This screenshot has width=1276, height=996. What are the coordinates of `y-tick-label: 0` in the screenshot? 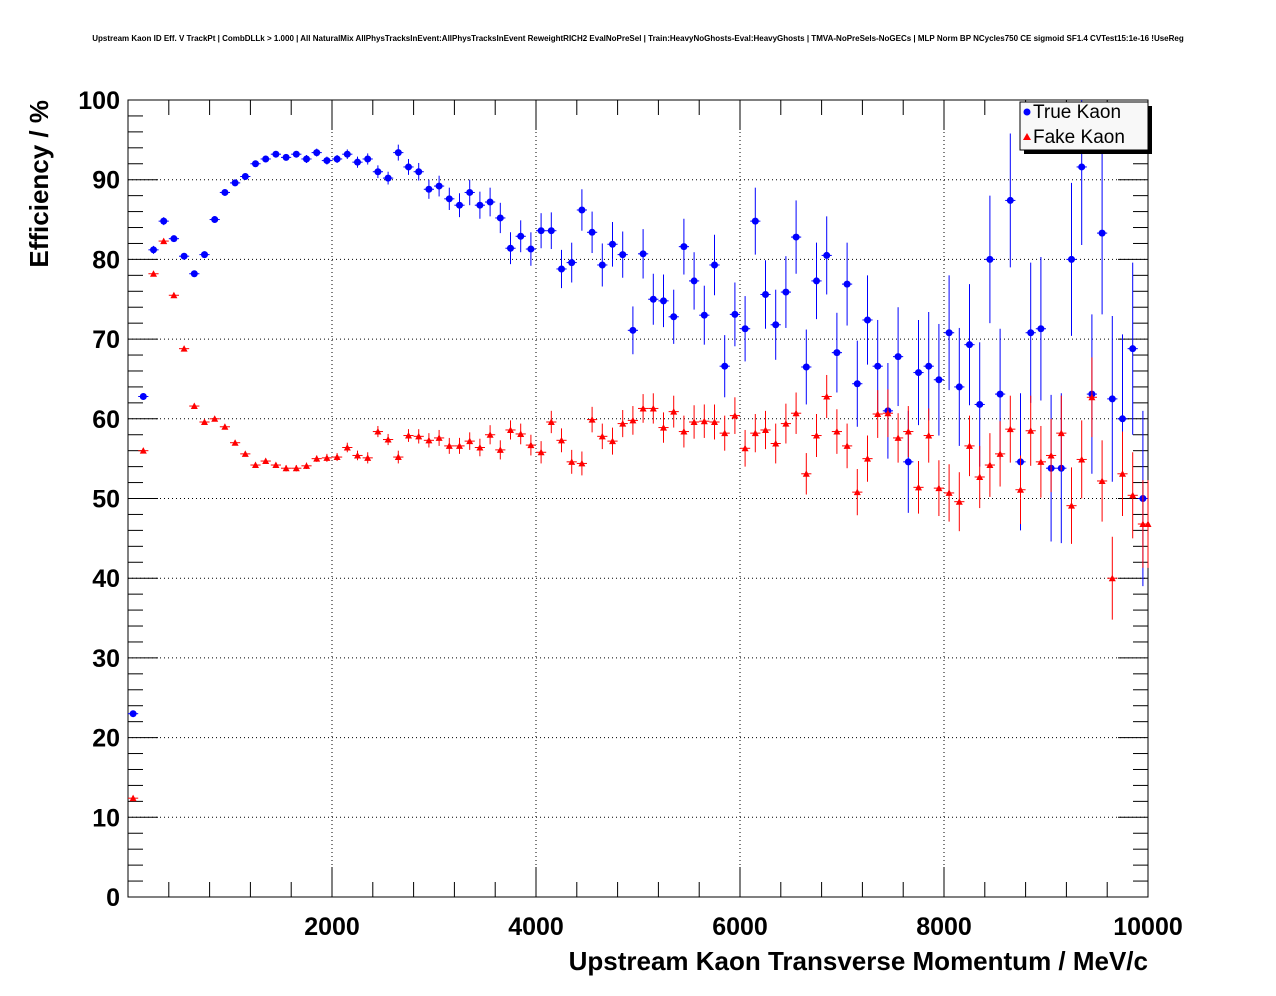 It's located at (113, 898).